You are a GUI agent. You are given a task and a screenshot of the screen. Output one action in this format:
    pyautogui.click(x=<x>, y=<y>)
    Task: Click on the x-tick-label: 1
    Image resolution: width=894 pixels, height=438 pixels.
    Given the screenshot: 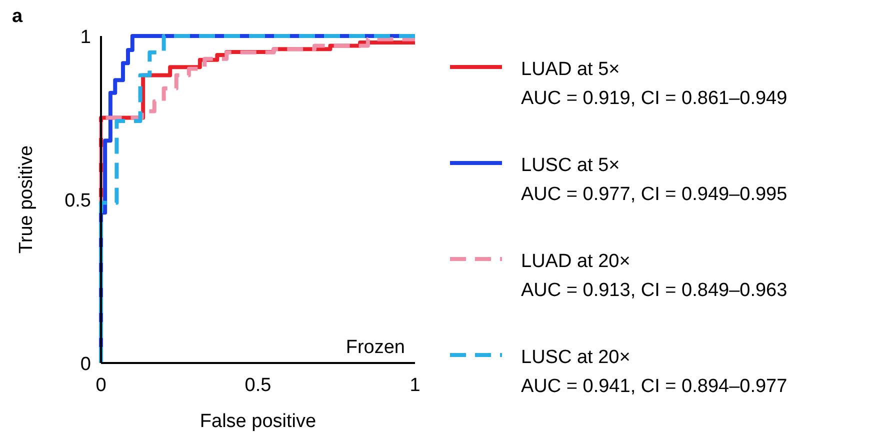 What is the action you would take?
    pyautogui.click(x=415, y=385)
    